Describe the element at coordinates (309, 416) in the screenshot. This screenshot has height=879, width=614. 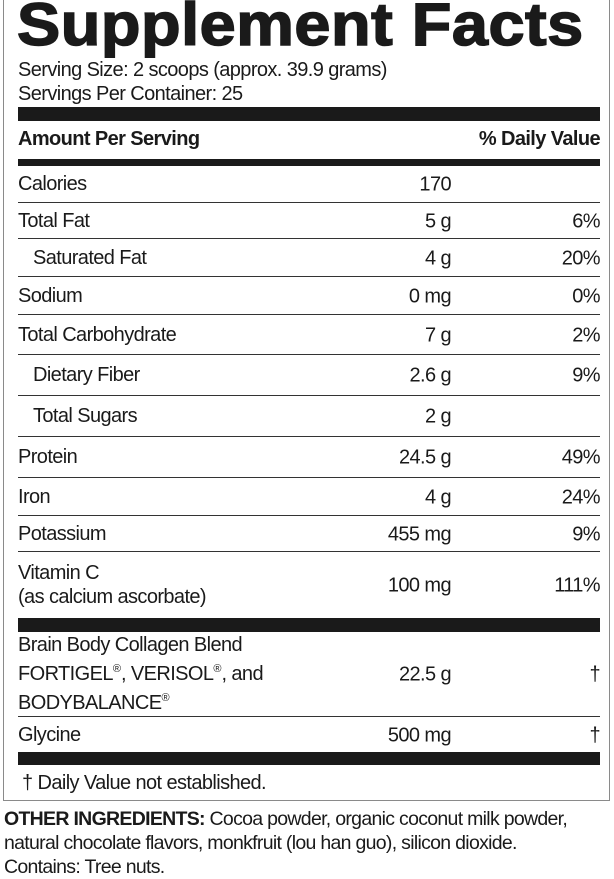
I see `nutrient-row: Total Sugars 2 g` at that location.